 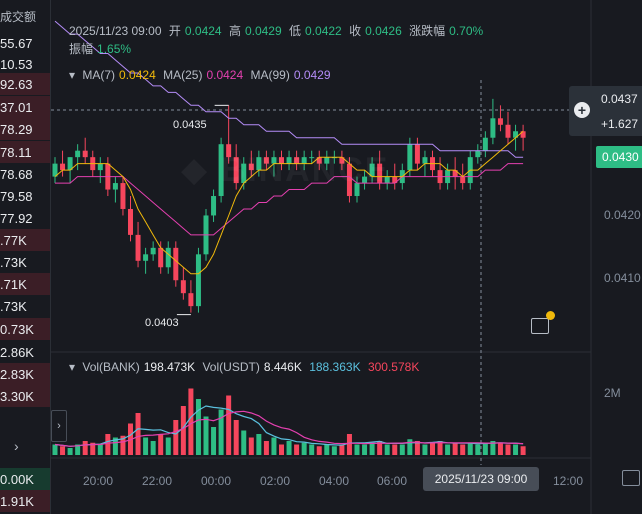 I want to click on left-value-item: 77.92, so click(x=16, y=218).